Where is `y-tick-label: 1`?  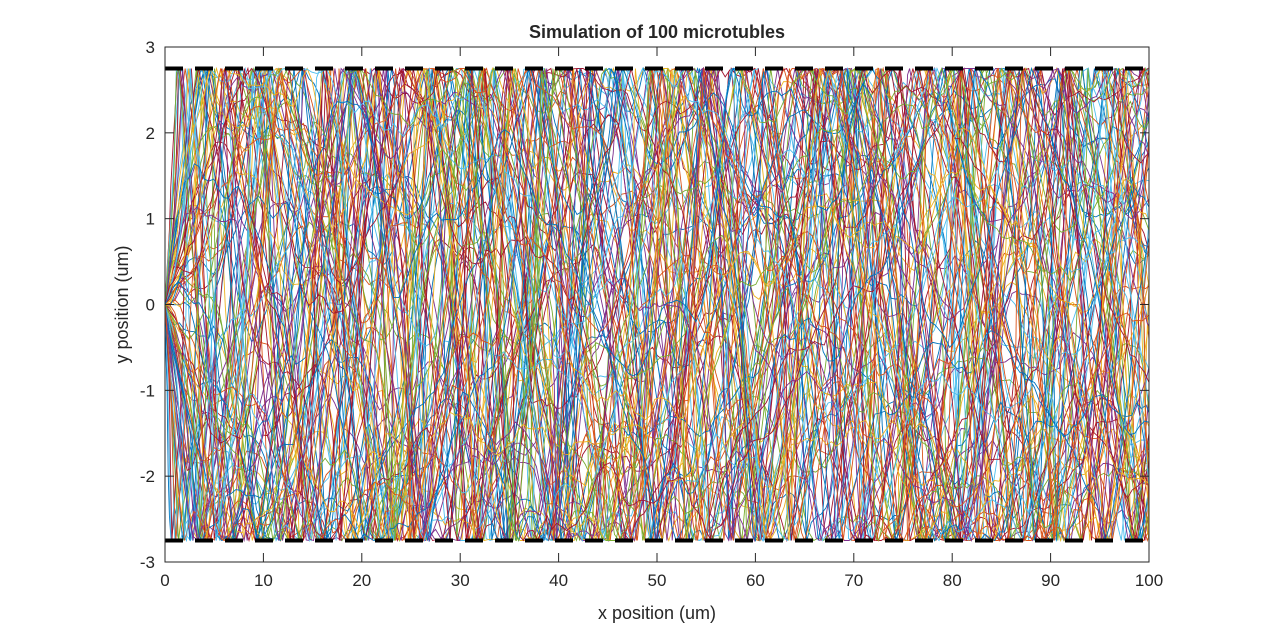
y-tick-label: 1 is located at coordinates (150, 219).